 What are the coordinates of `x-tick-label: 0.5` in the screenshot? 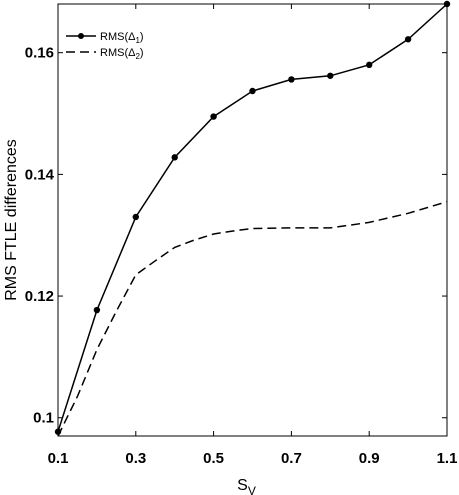 It's located at (213, 458).